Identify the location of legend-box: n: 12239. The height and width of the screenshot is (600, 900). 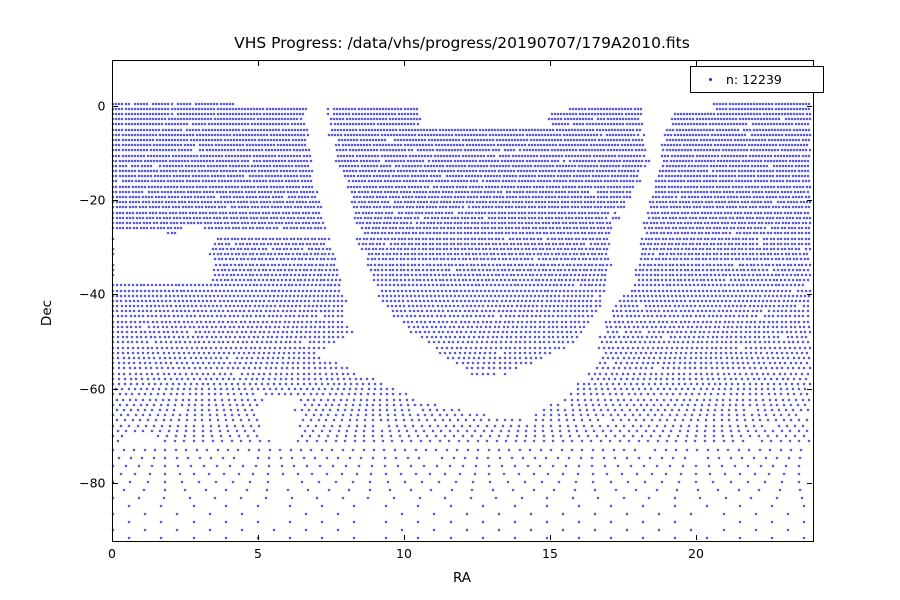
(757, 79).